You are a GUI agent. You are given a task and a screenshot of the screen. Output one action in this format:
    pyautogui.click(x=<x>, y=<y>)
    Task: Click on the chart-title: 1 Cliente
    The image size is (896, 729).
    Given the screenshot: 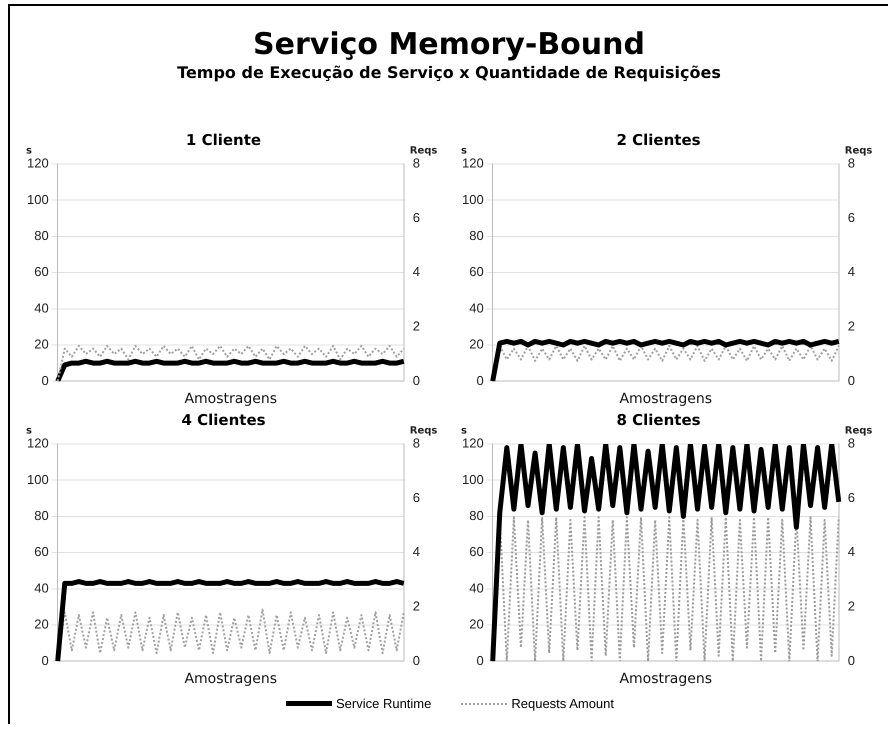 What is the action you would take?
    pyautogui.click(x=224, y=139)
    